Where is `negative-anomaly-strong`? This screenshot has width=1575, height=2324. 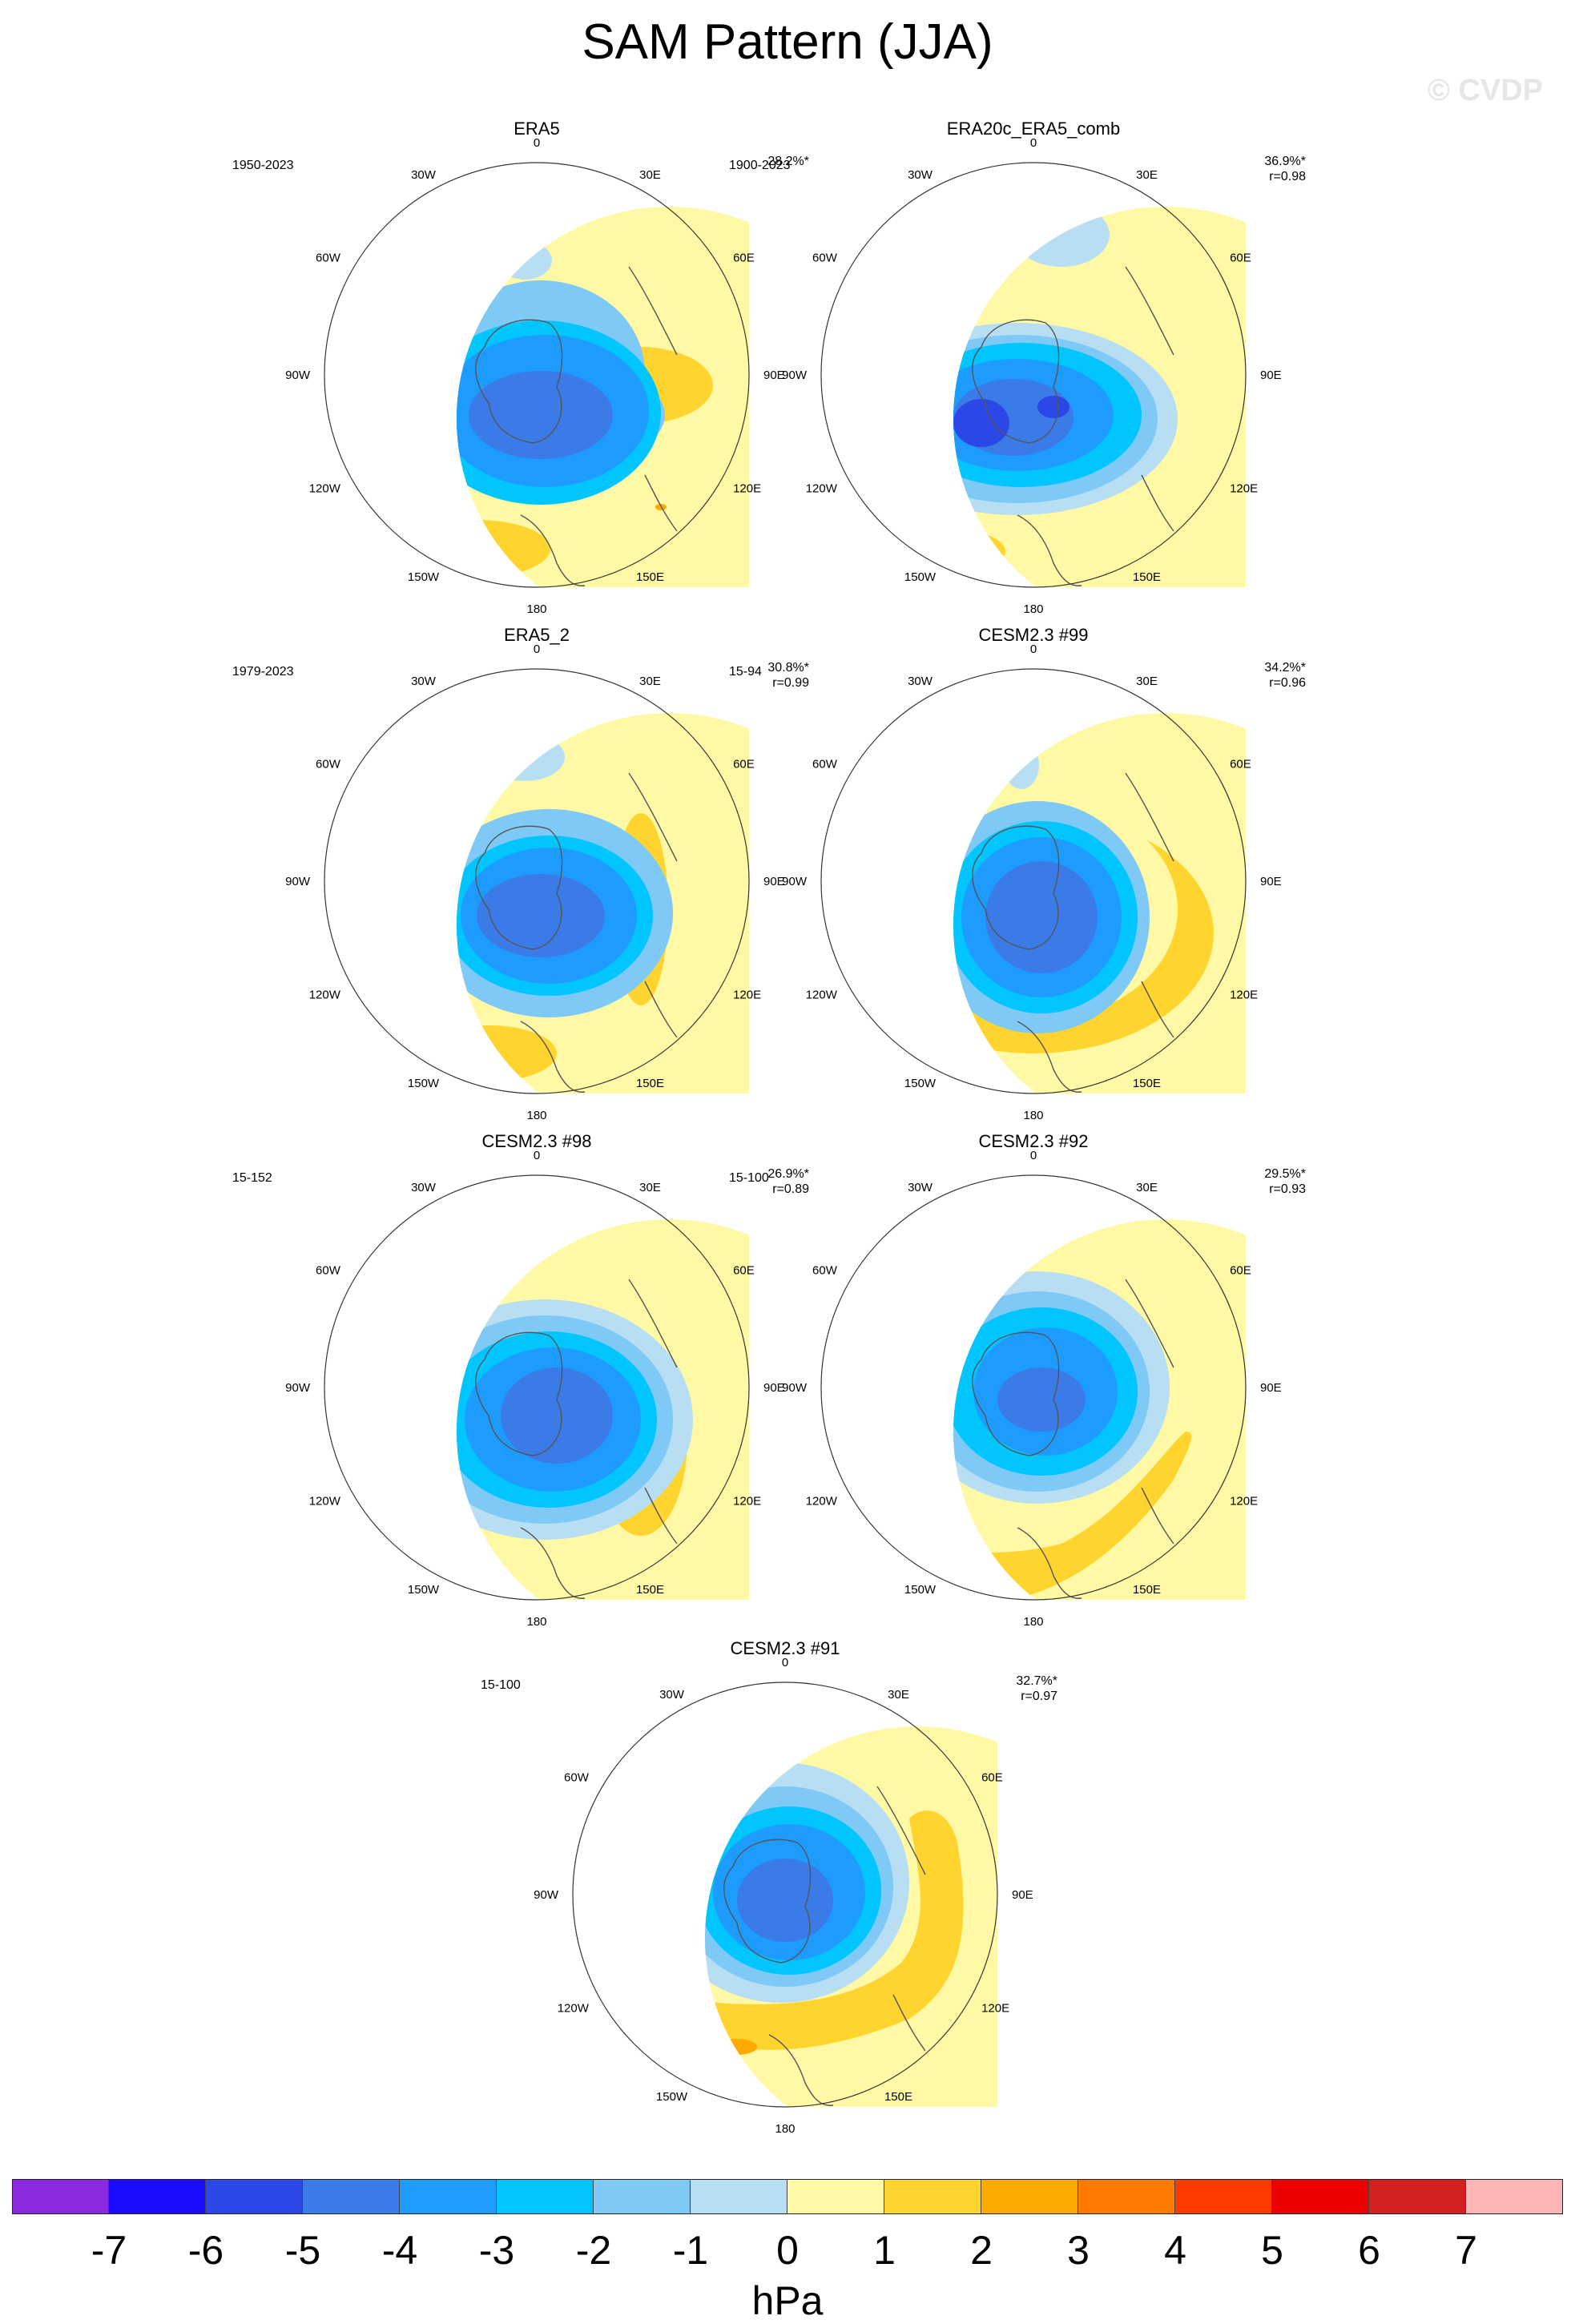 negative-anomaly-strong is located at coordinates (1053, 407).